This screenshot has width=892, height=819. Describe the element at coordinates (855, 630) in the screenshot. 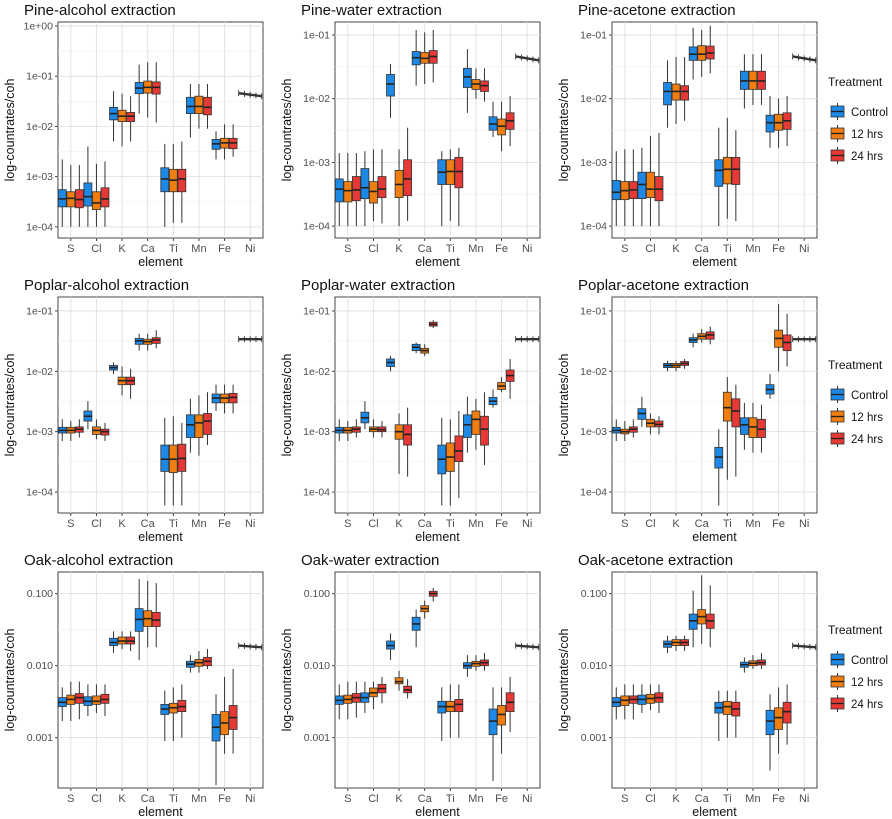

I see `legend-title: Treatment` at that location.